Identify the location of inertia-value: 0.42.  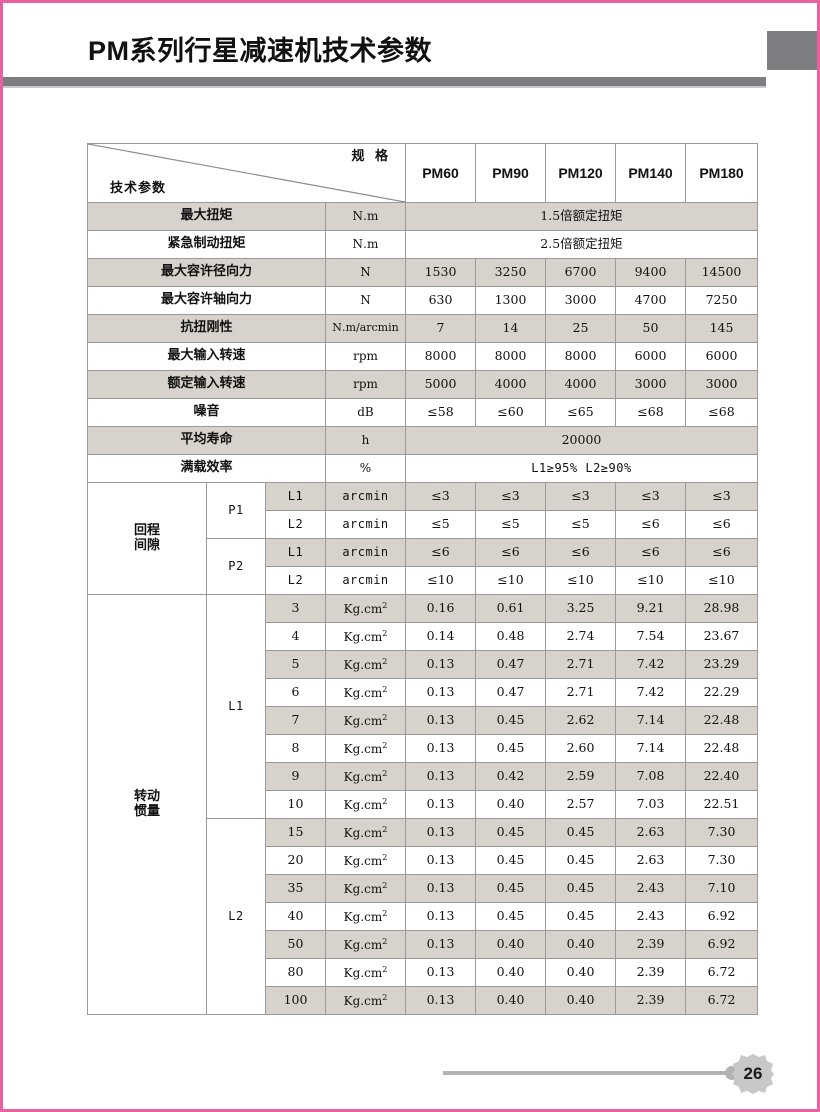
(510, 776).